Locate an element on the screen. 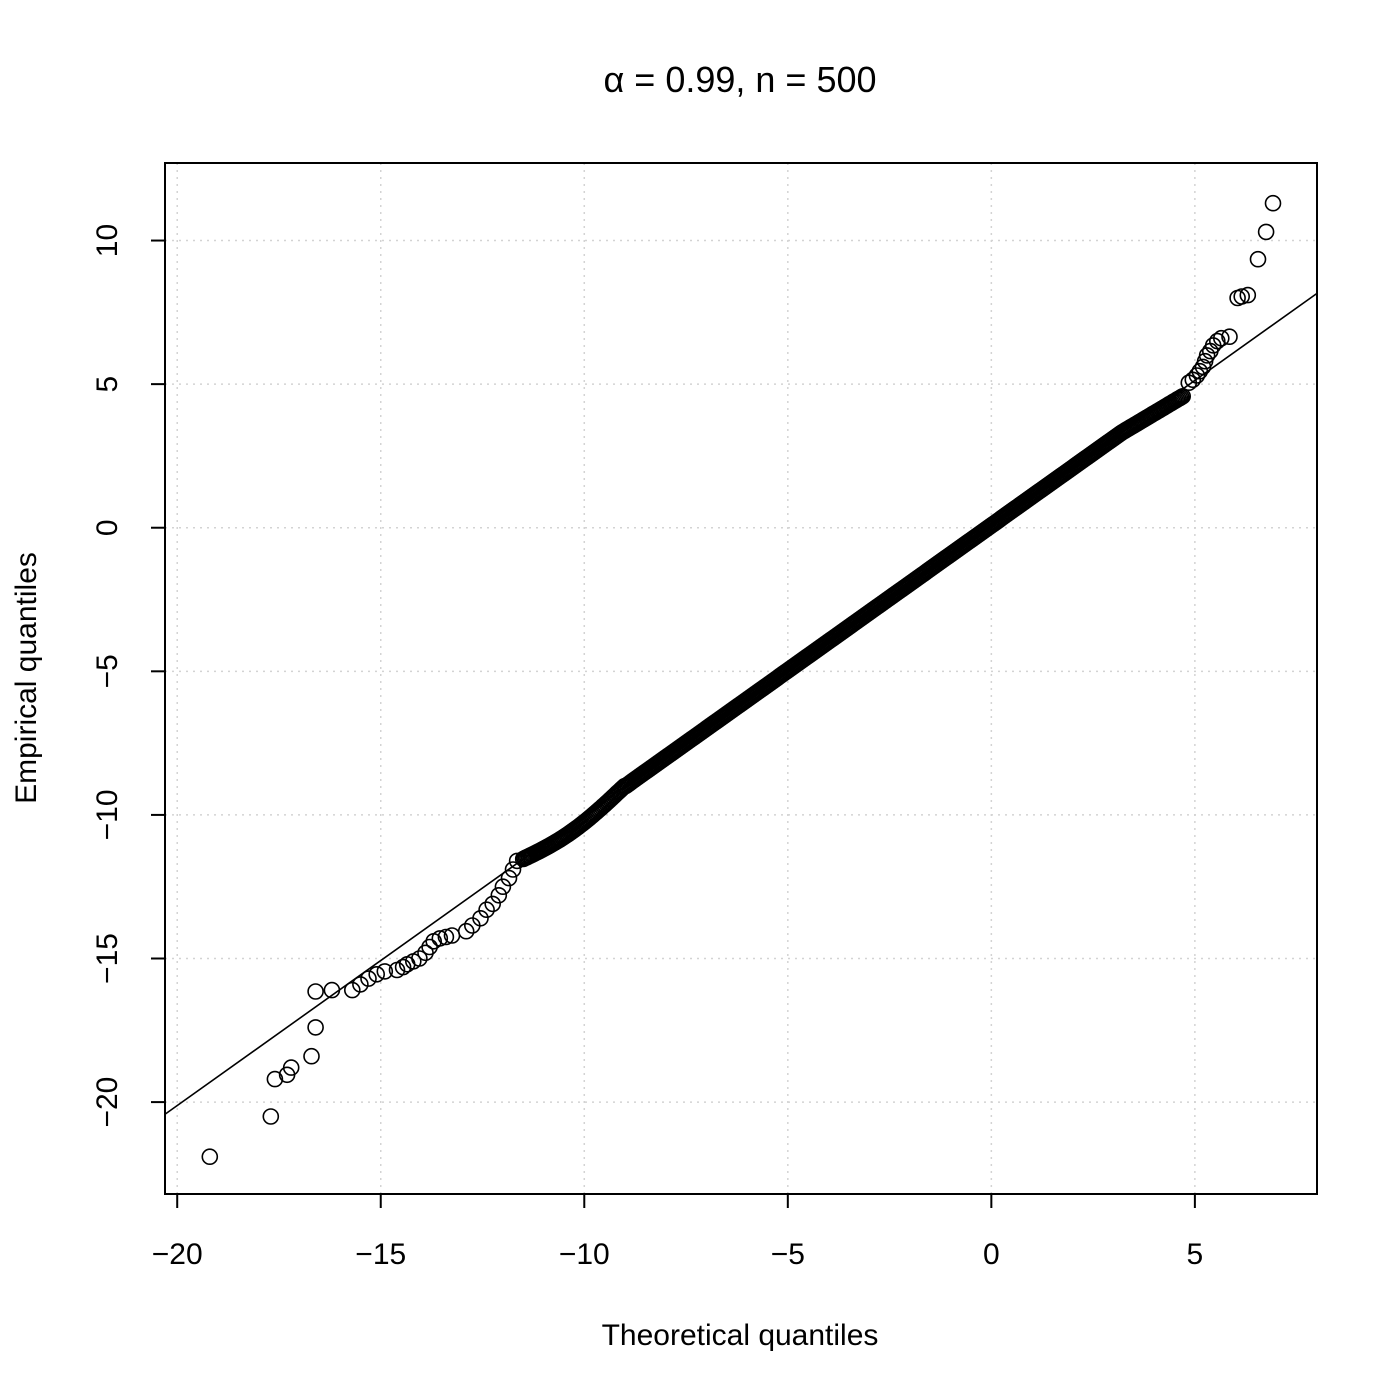 The width and height of the screenshot is (1400, 1398). y-axis-label: Empirical quantiles is located at coordinates (26, 678).